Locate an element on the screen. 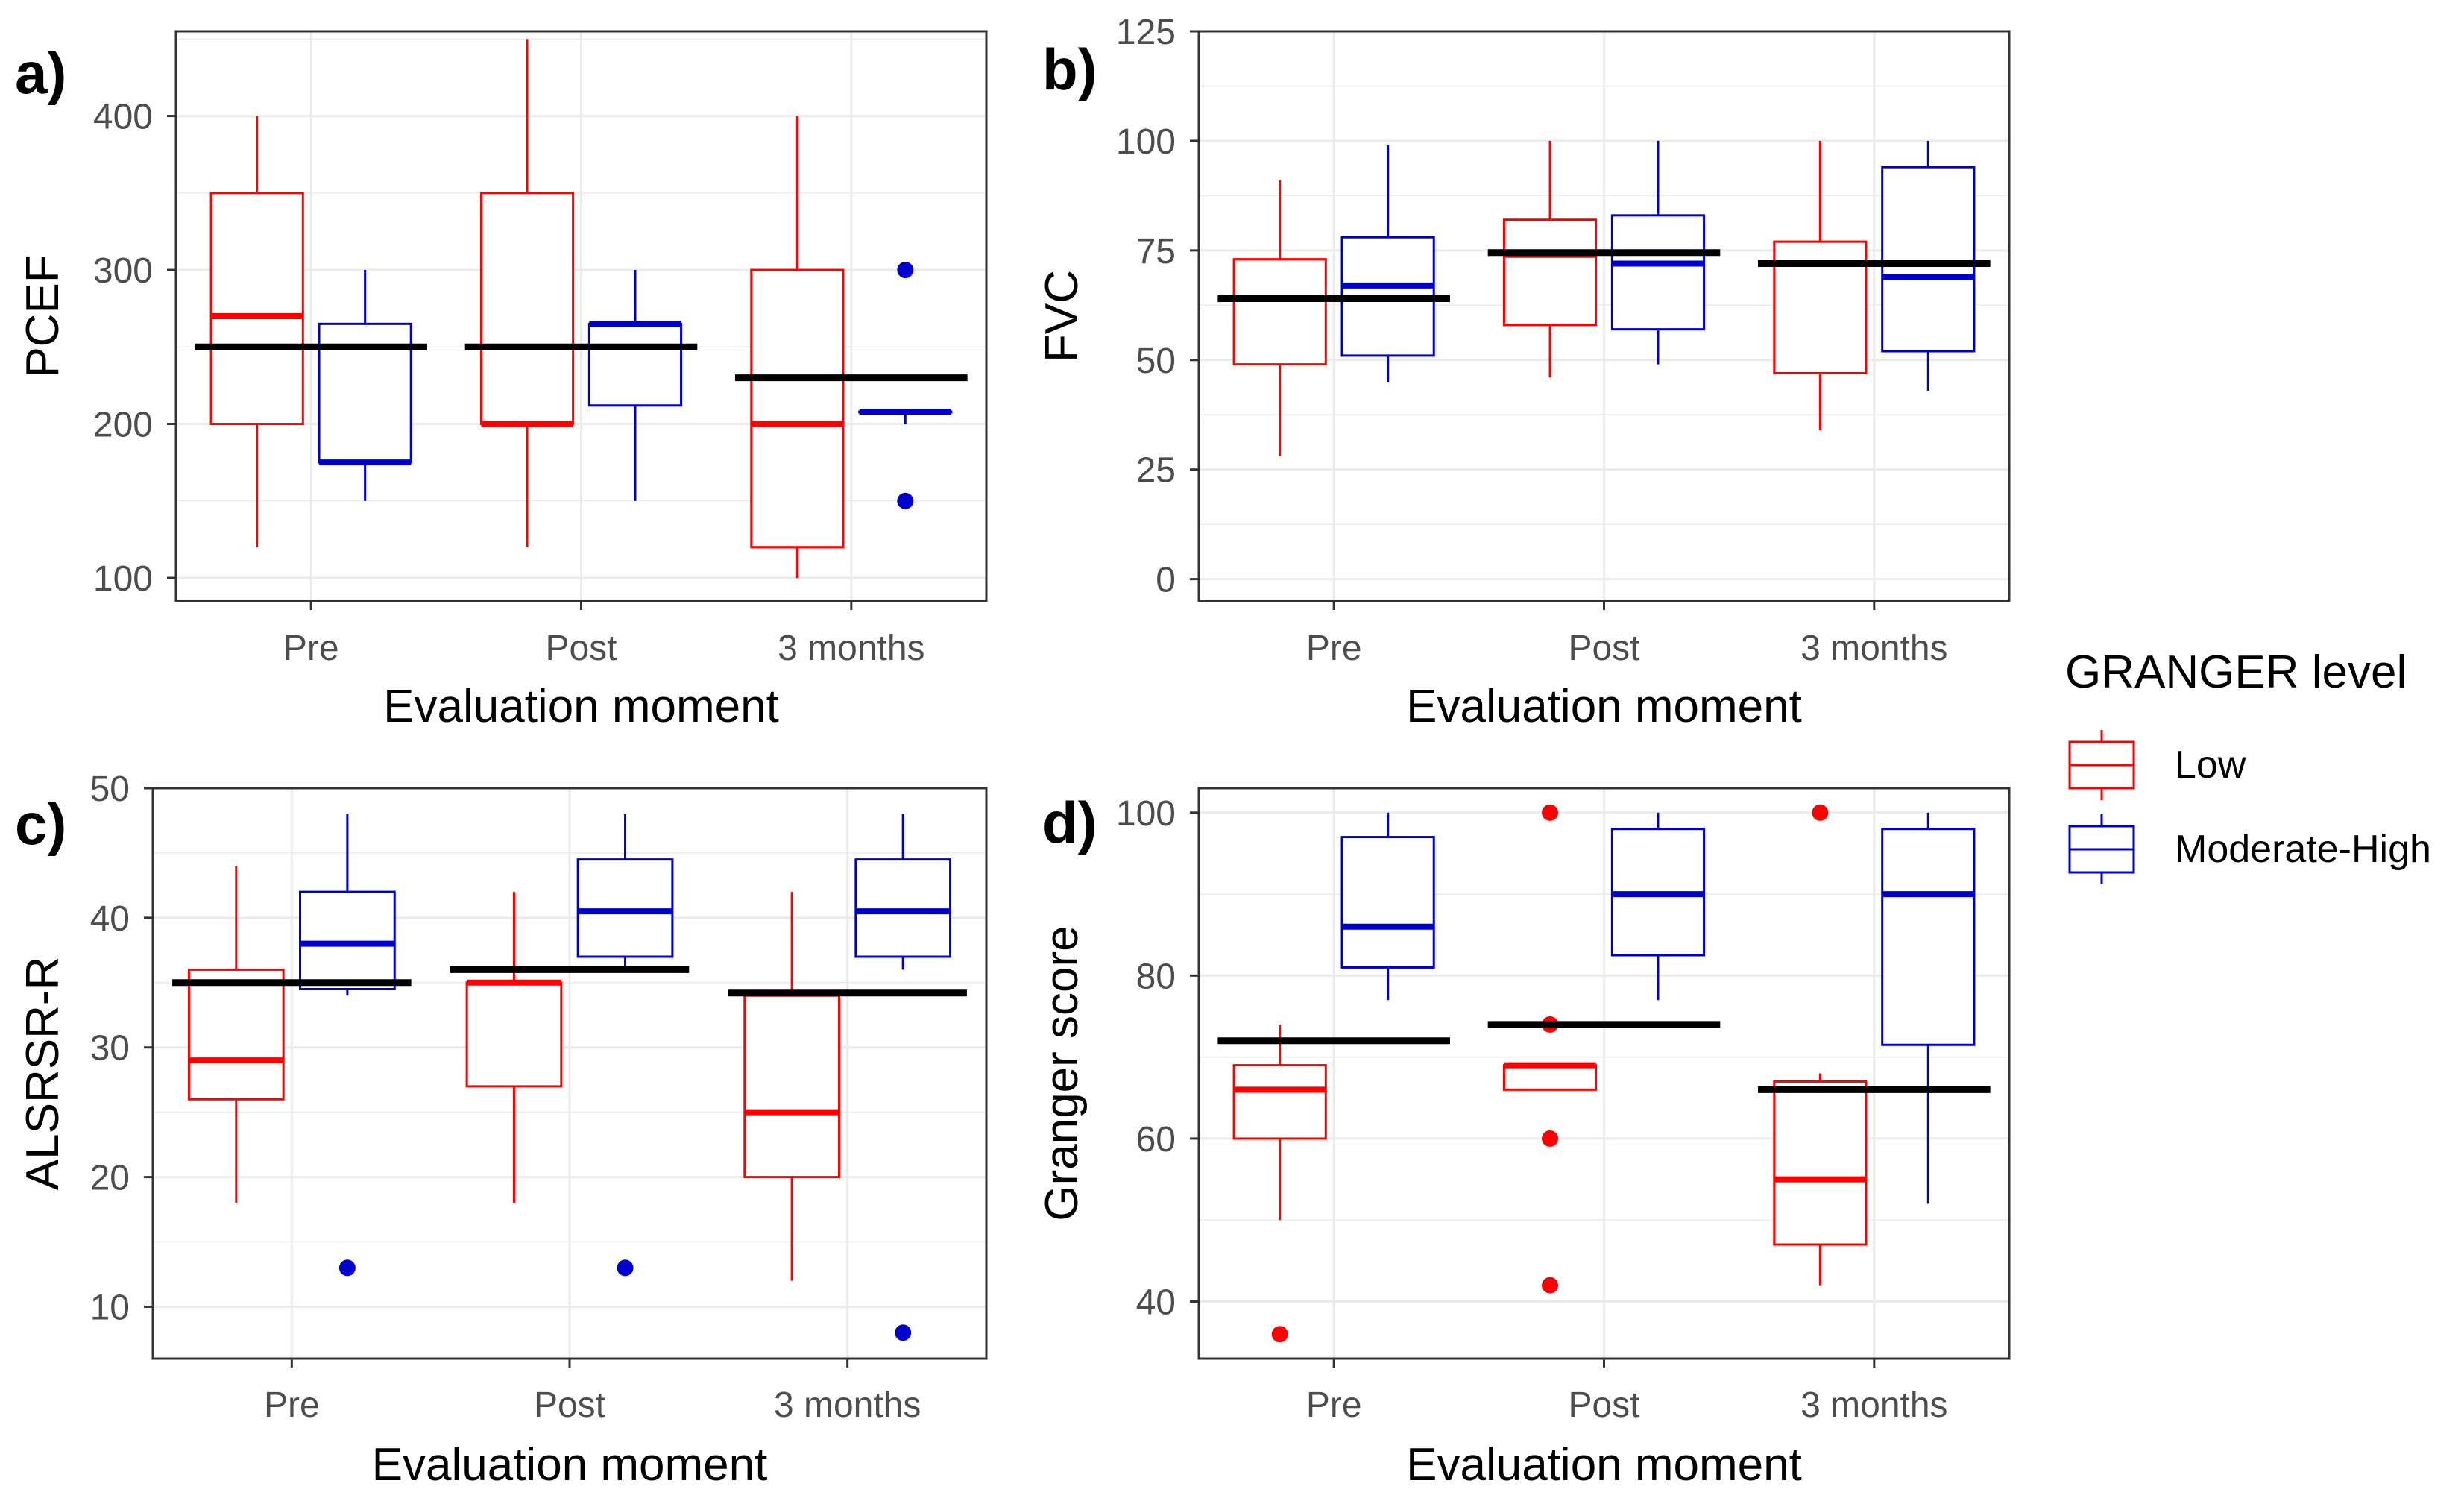 This screenshot has height=1504, width=2464. y-tick-label: 0 is located at coordinates (1166, 581).